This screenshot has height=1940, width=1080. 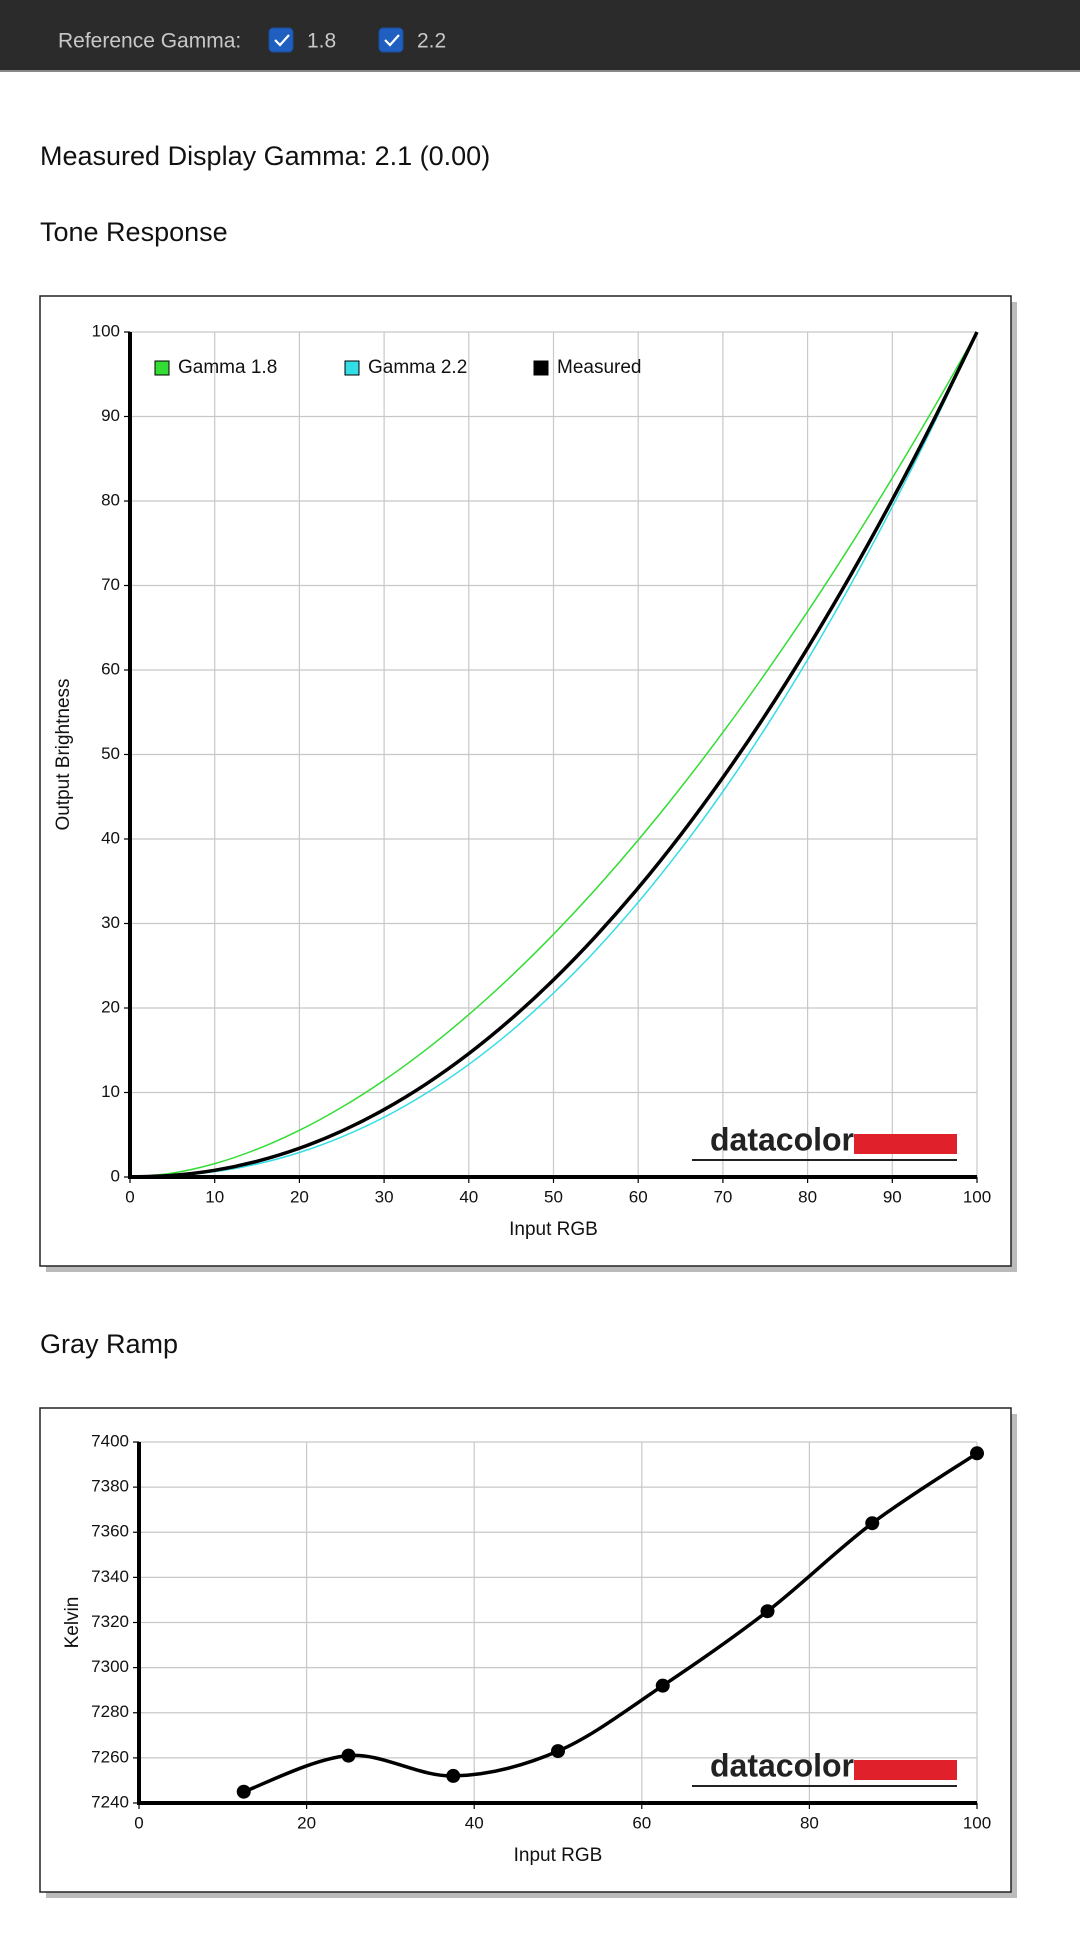 What do you see at coordinates (110, 1006) in the screenshot?
I see `y-tick-label: 20` at bounding box center [110, 1006].